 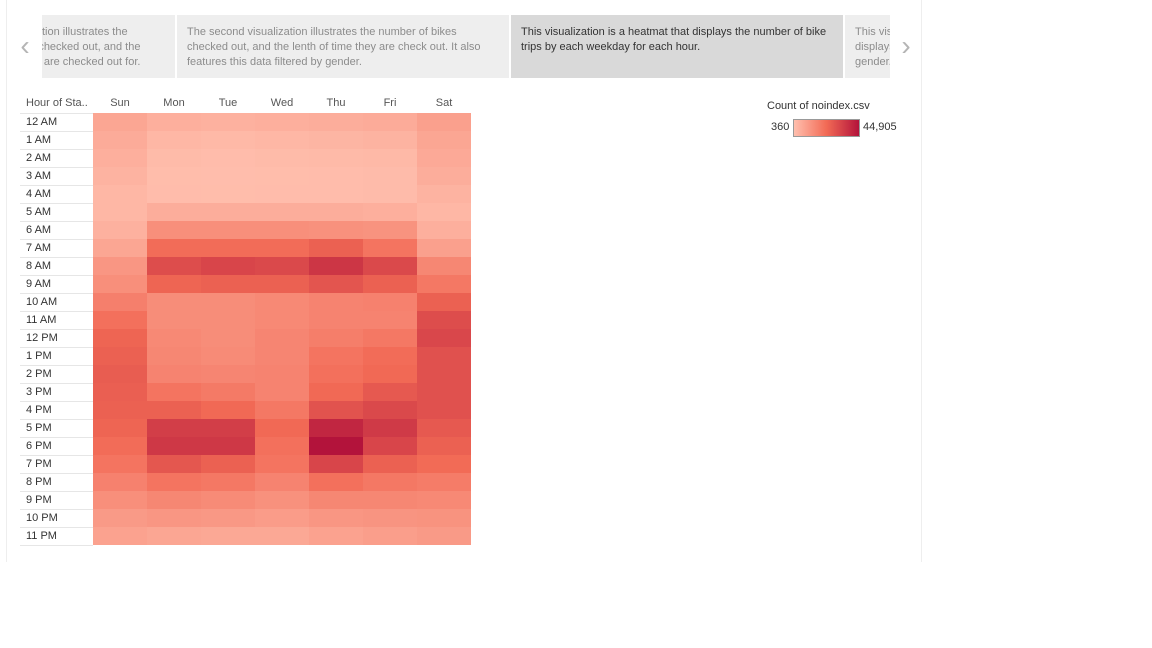 I want to click on heatmap-cell-tue-12-pm, so click(x=228, y=338).